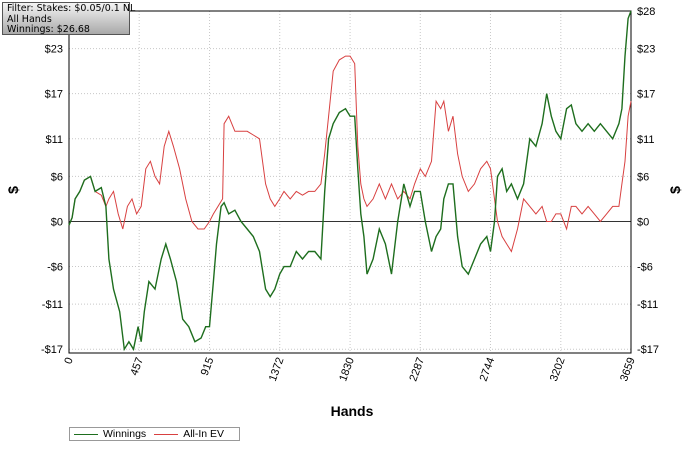  What do you see at coordinates (647, 305) in the screenshot?
I see `y-tick-label-right: -$11` at bounding box center [647, 305].